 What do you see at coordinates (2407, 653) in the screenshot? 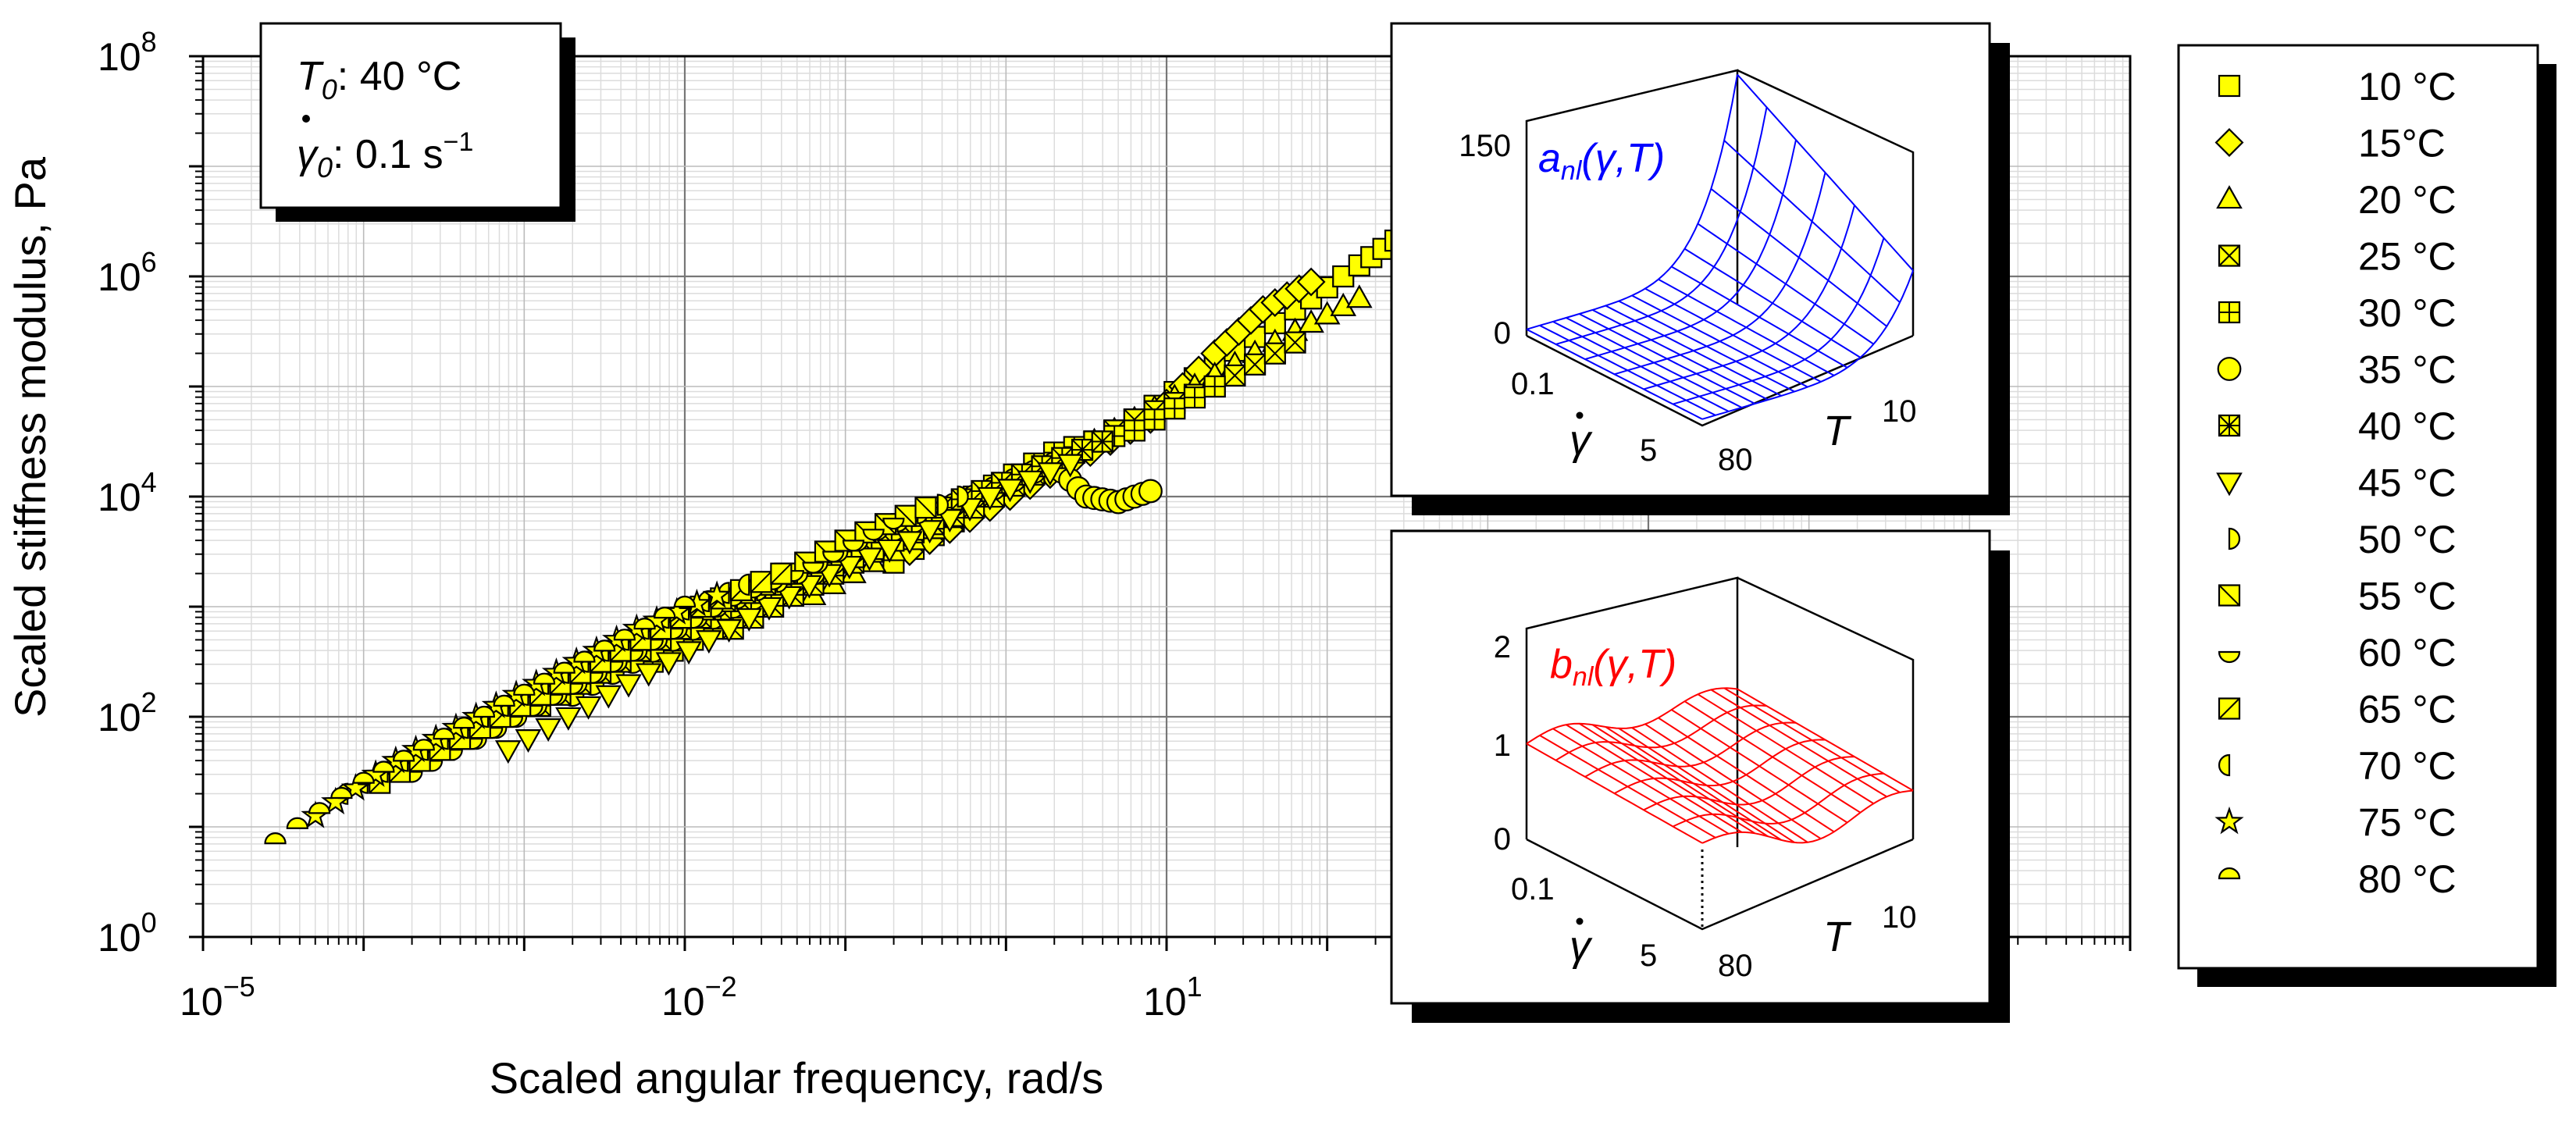
I see `legend-label: 60 °C` at bounding box center [2407, 653].